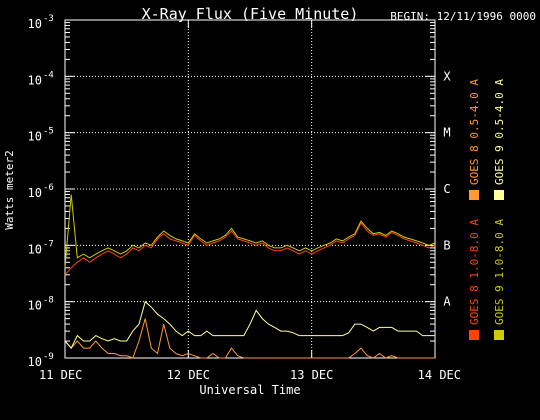  What do you see at coordinates (446, 245) in the screenshot?
I see `class-label: B` at bounding box center [446, 245].